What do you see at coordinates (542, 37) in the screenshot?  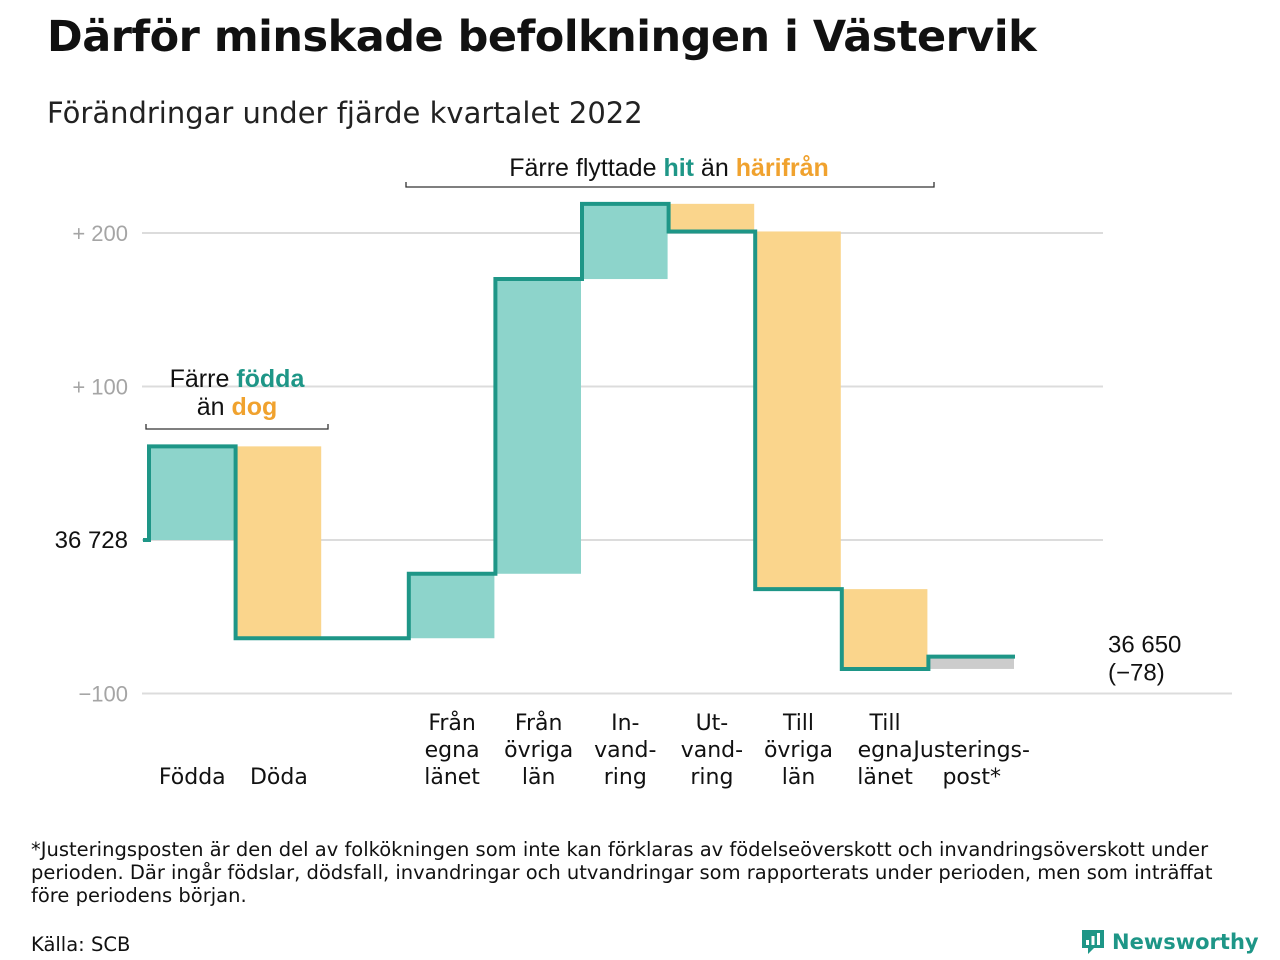 I see `chart-title: Därför minskade befolkningen i Västervik` at bounding box center [542, 37].